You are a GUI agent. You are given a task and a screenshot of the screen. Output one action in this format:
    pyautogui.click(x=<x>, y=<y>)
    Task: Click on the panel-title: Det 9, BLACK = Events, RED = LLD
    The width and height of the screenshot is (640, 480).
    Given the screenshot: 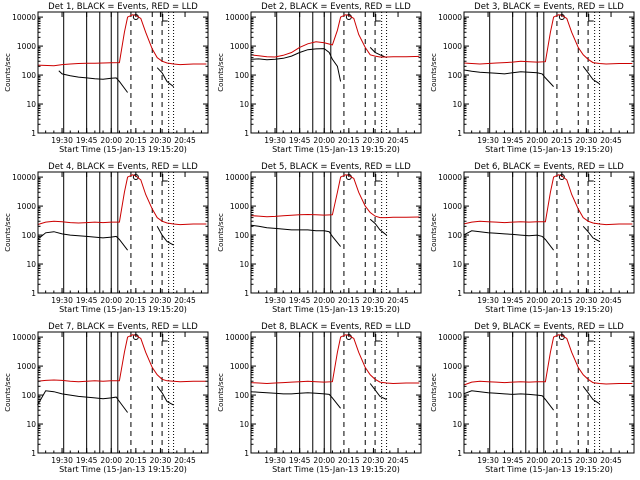 What is the action you would take?
    pyautogui.click(x=549, y=327)
    